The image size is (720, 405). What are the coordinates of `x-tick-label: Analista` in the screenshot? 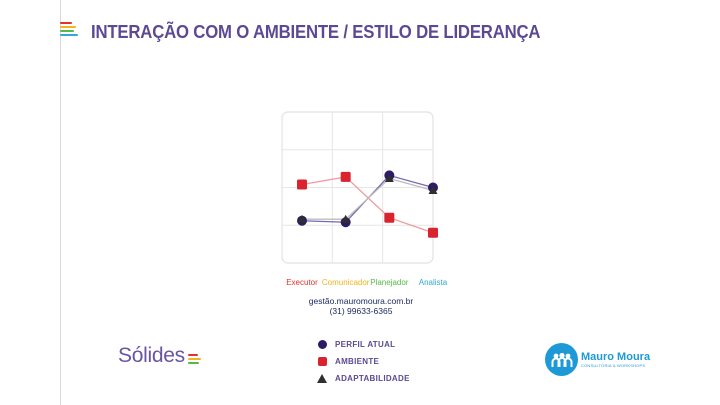 It's located at (433, 282).